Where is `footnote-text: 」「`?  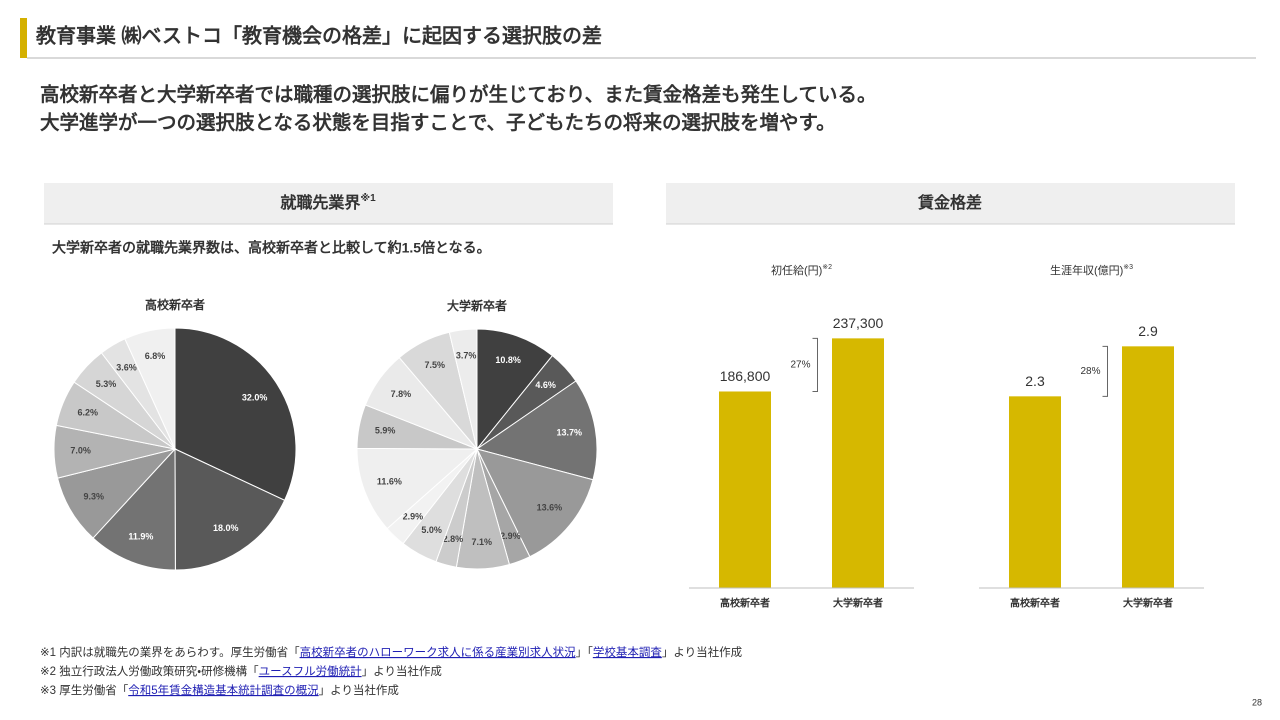 footnote-text: 」「 is located at coordinates (585, 652).